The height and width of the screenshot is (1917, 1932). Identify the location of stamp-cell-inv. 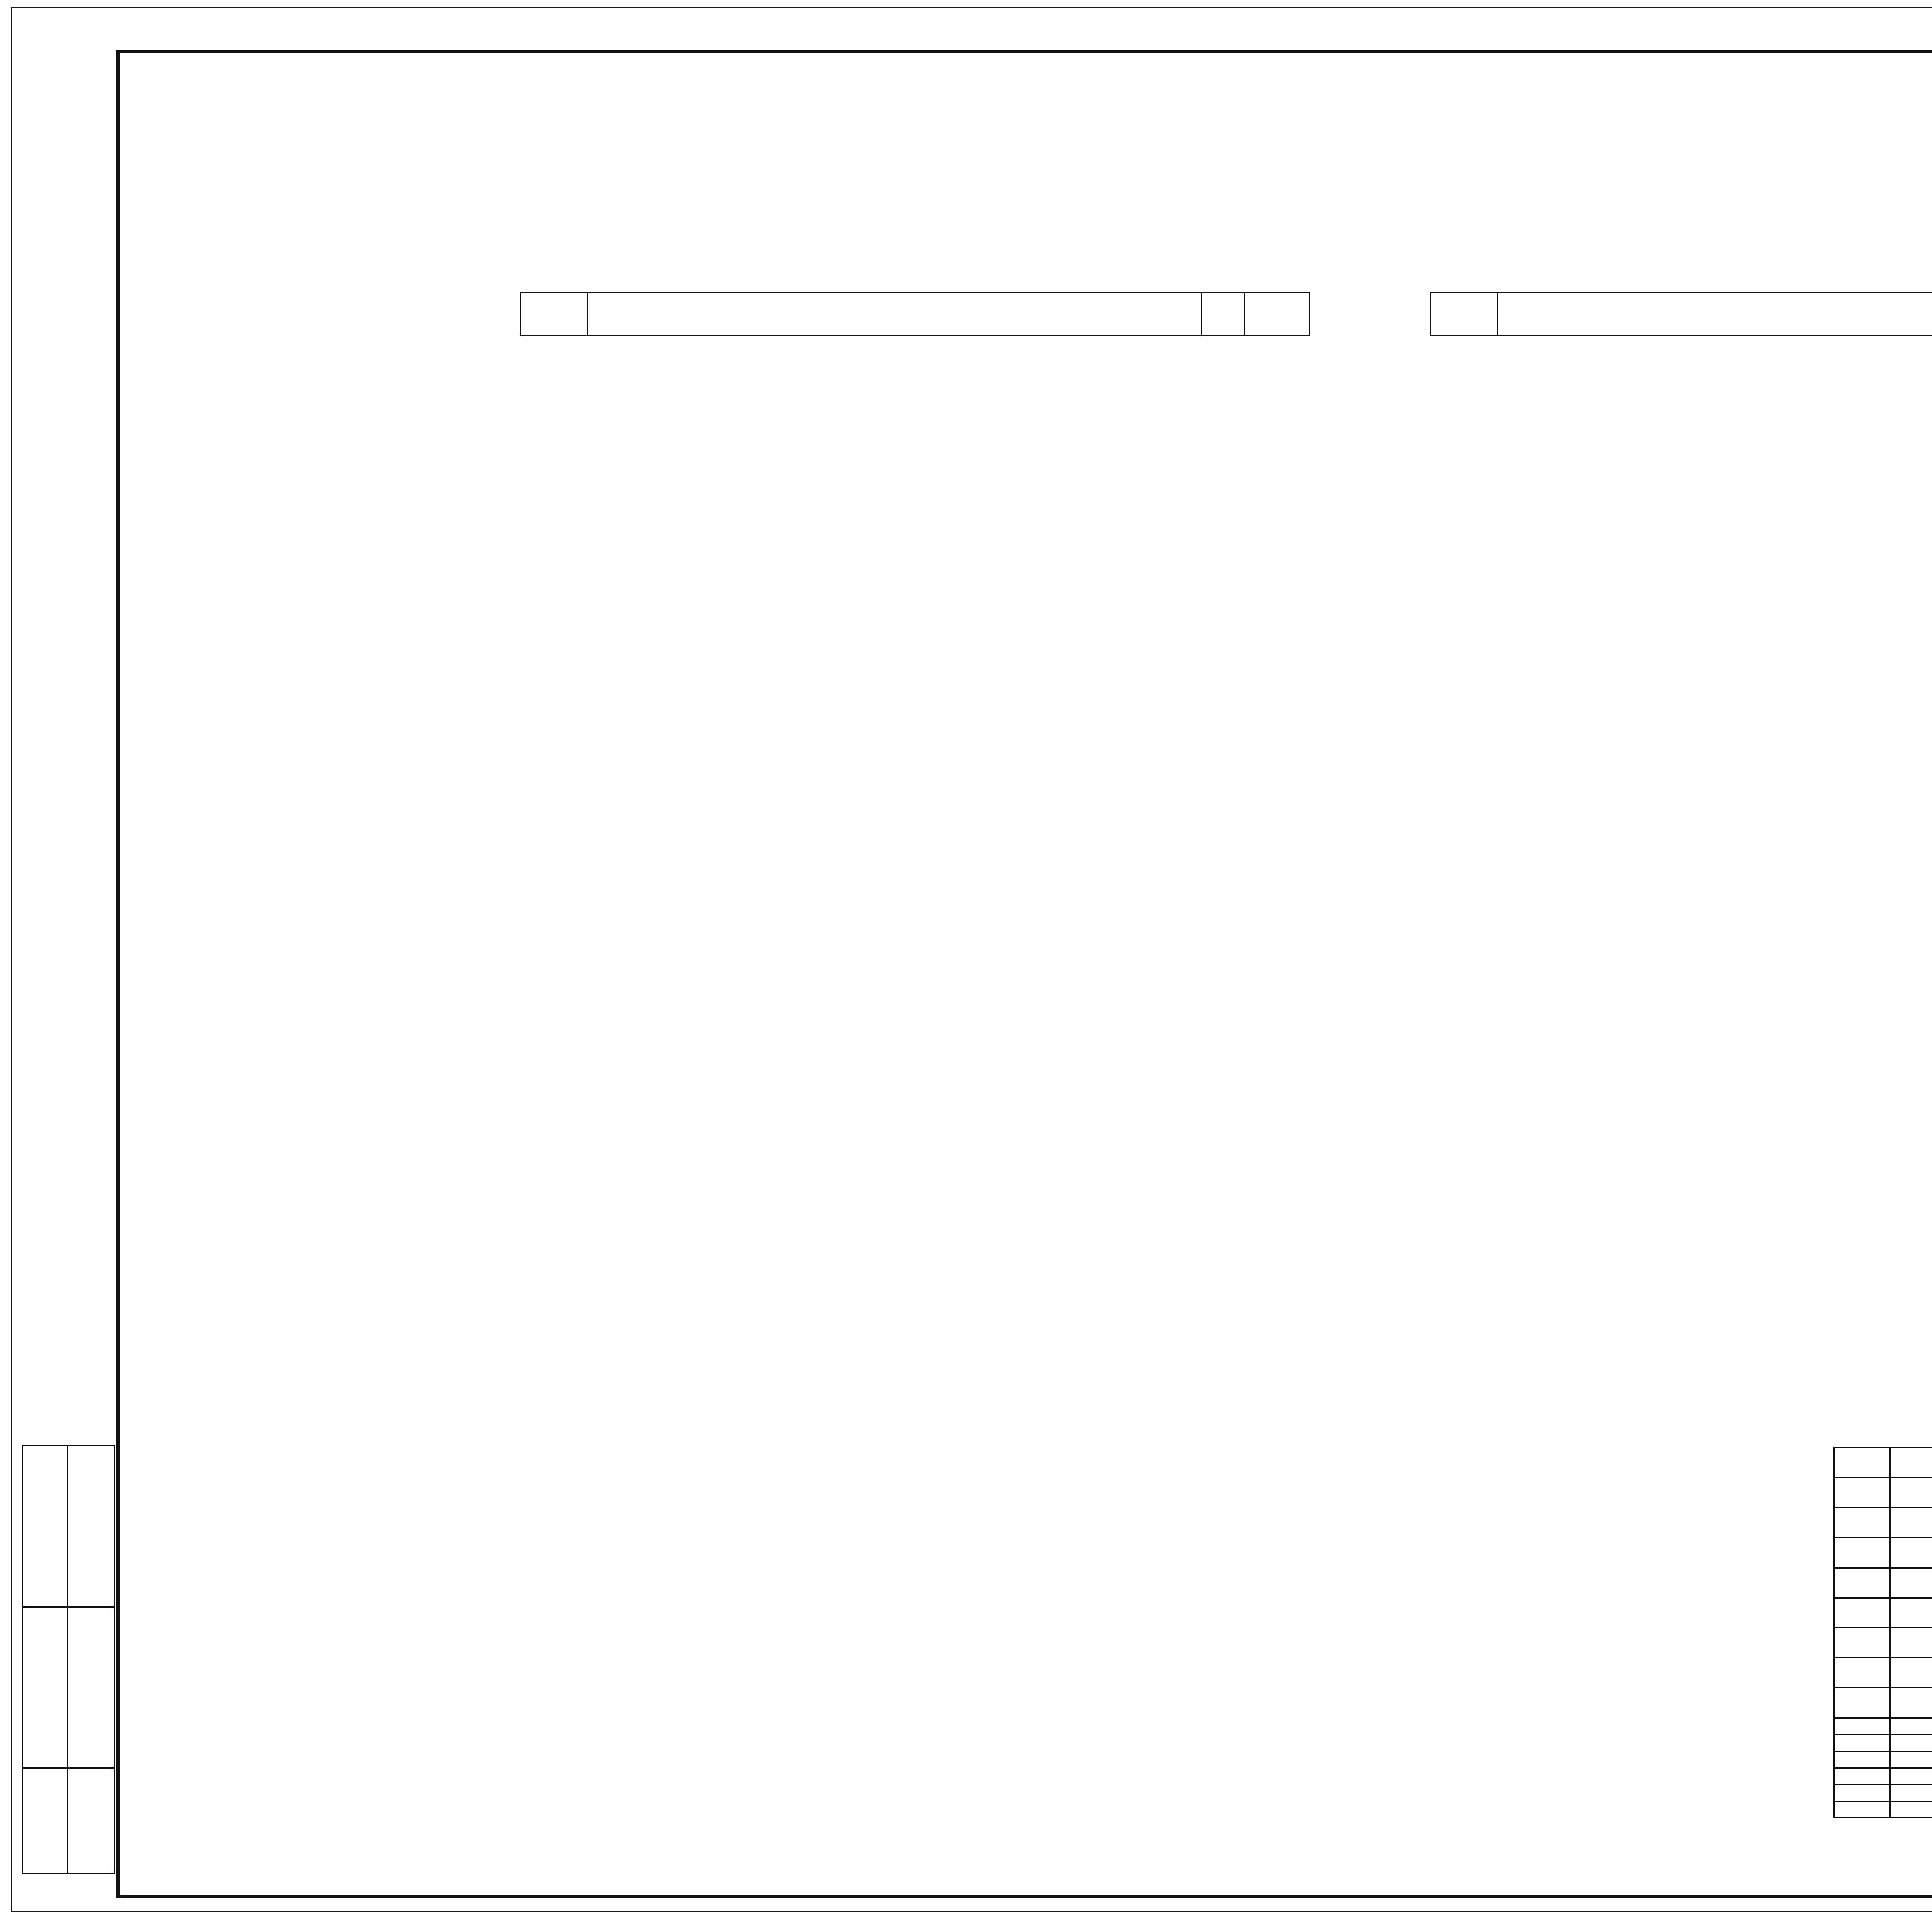
(45, 1821).